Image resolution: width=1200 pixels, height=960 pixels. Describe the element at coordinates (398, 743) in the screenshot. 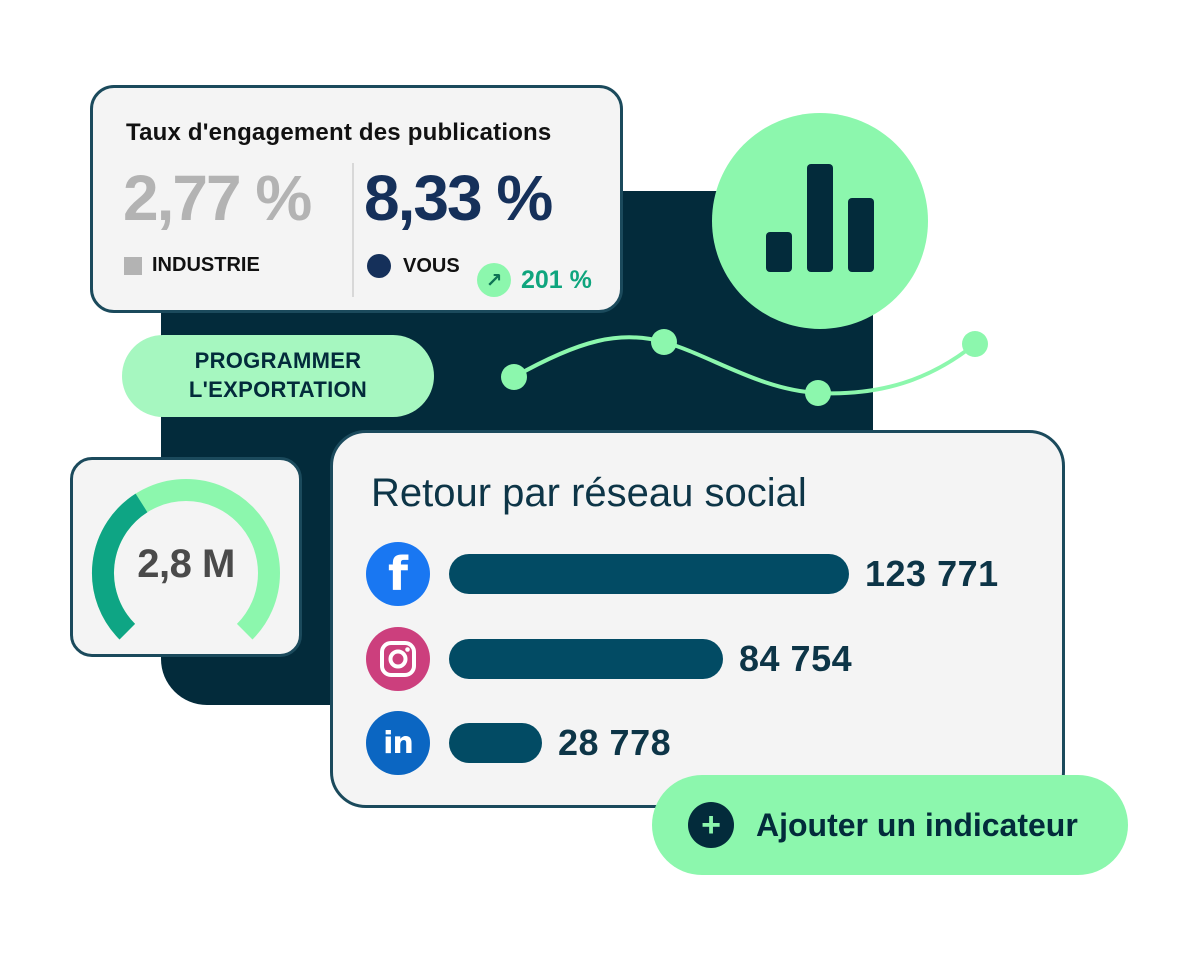

I see `linkedin-icon: in` at that location.